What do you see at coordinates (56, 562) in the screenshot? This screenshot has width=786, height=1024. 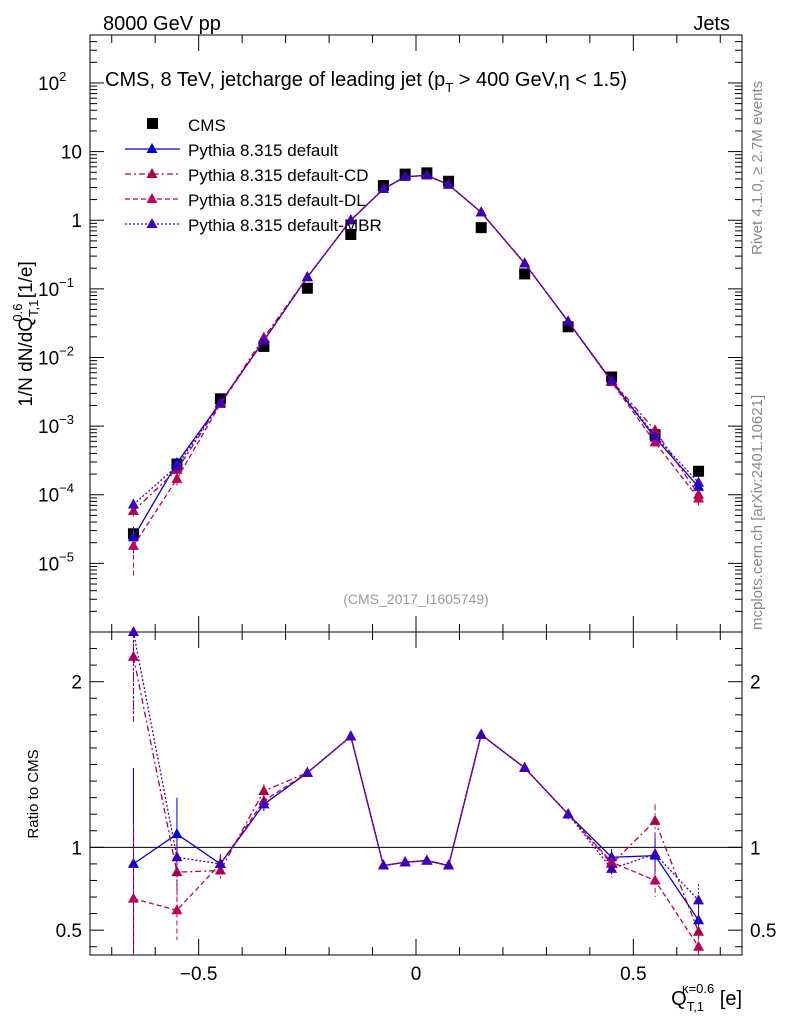 I see `y-tick-label: 10⁻⁵` at bounding box center [56, 562].